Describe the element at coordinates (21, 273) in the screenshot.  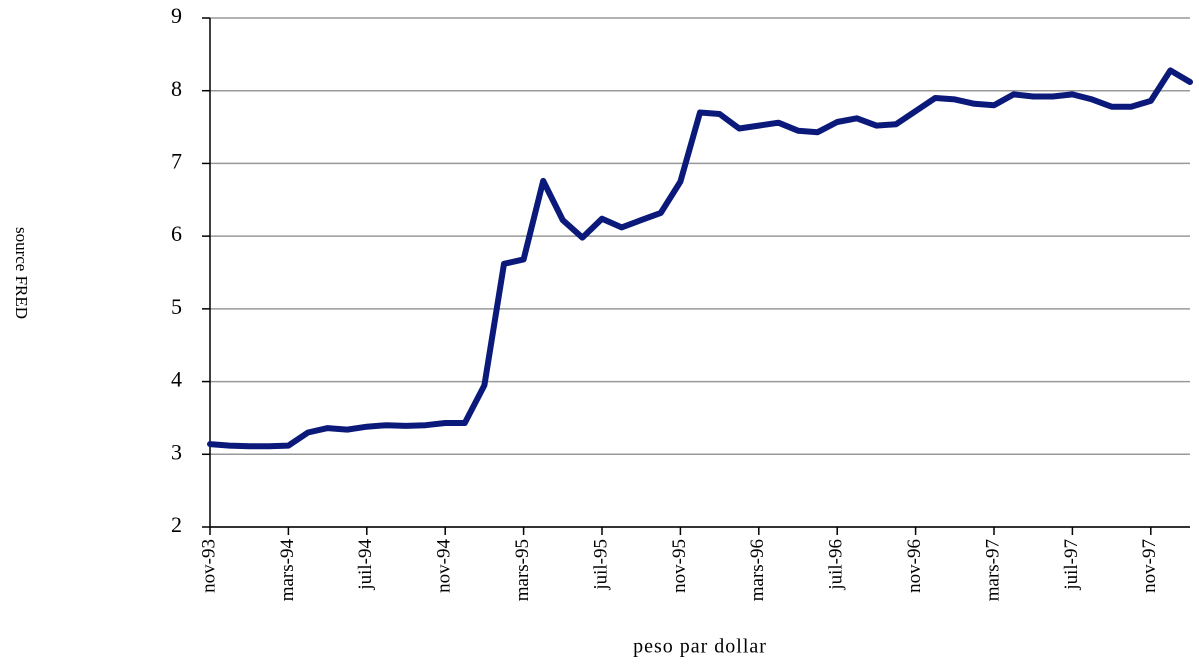
I see `y-axis-label: source FRED` at that location.